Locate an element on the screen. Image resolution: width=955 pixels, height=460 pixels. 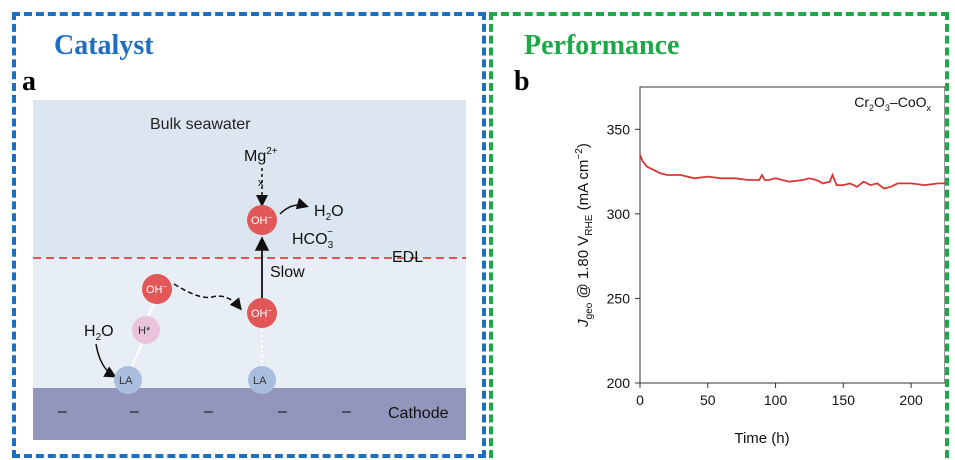
h2o-reactant-label: H2O is located at coordinates (99, 333).